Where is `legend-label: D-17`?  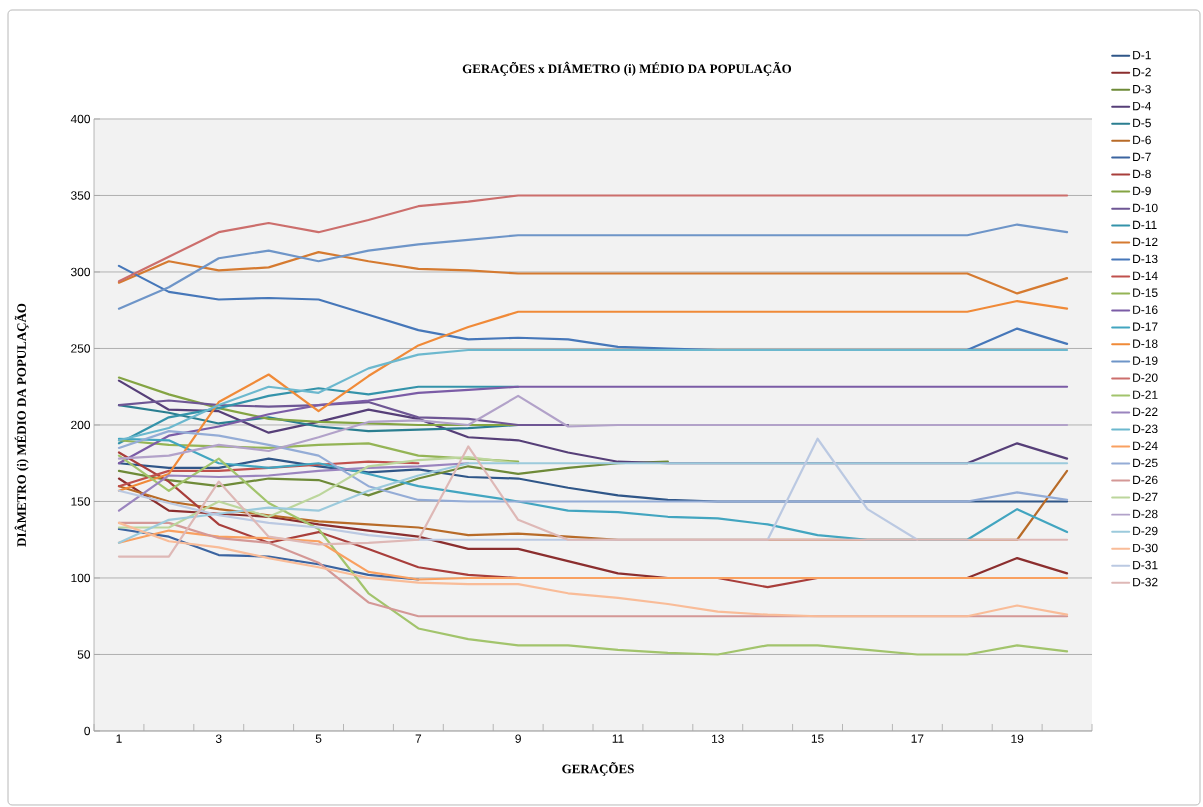 legend-label: D-17 is located at coordinates (1145, 326).